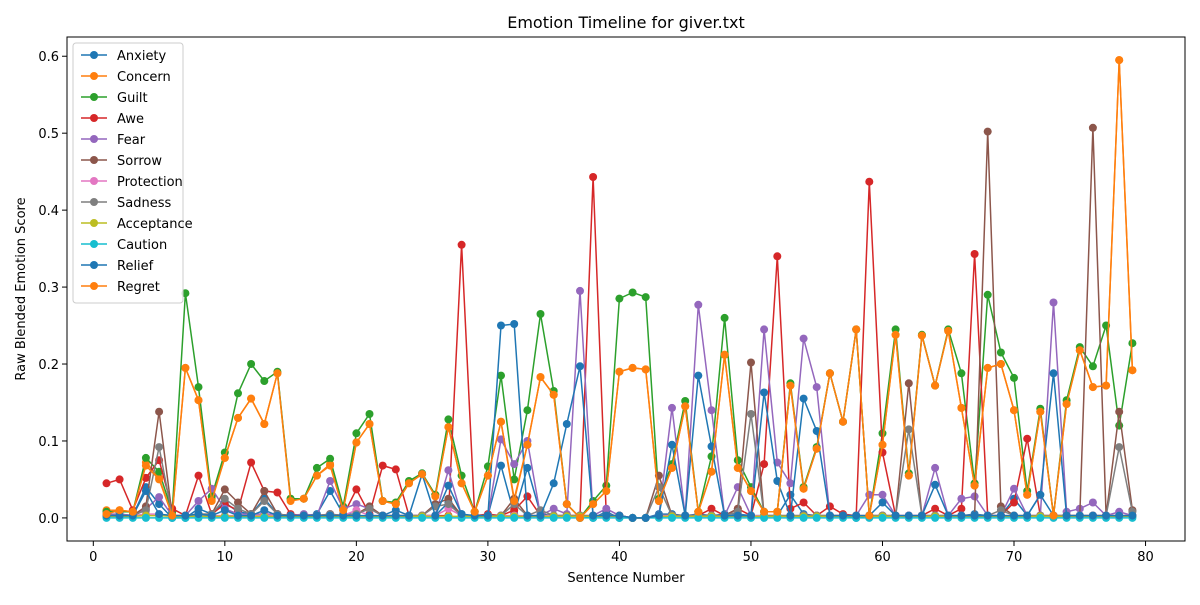 The image size is (1200, 605). Describe the element at coordinates (21, 288) in the screenshot. I see `y-axis-label: Raw Blended Emotion Score` at that location.